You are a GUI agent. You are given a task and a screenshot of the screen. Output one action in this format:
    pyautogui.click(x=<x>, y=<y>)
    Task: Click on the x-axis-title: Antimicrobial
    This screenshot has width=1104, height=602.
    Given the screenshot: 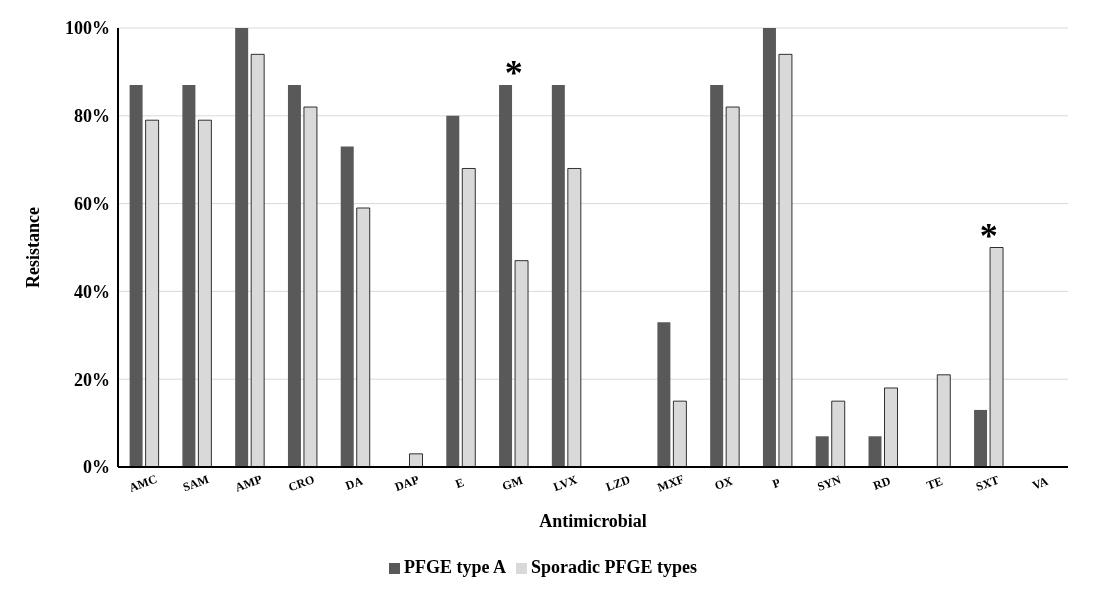 What is the action you would take?
    pyautogui.click(x=593, y=521)
    